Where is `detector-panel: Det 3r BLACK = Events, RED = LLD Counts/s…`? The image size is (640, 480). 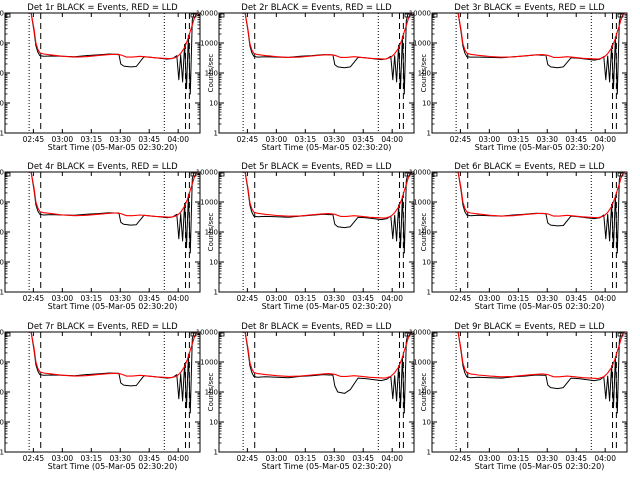
detector-panel: Det 3r BLACK = Events, RED = LLD Counts/s… is located at coordinates (518, 77).